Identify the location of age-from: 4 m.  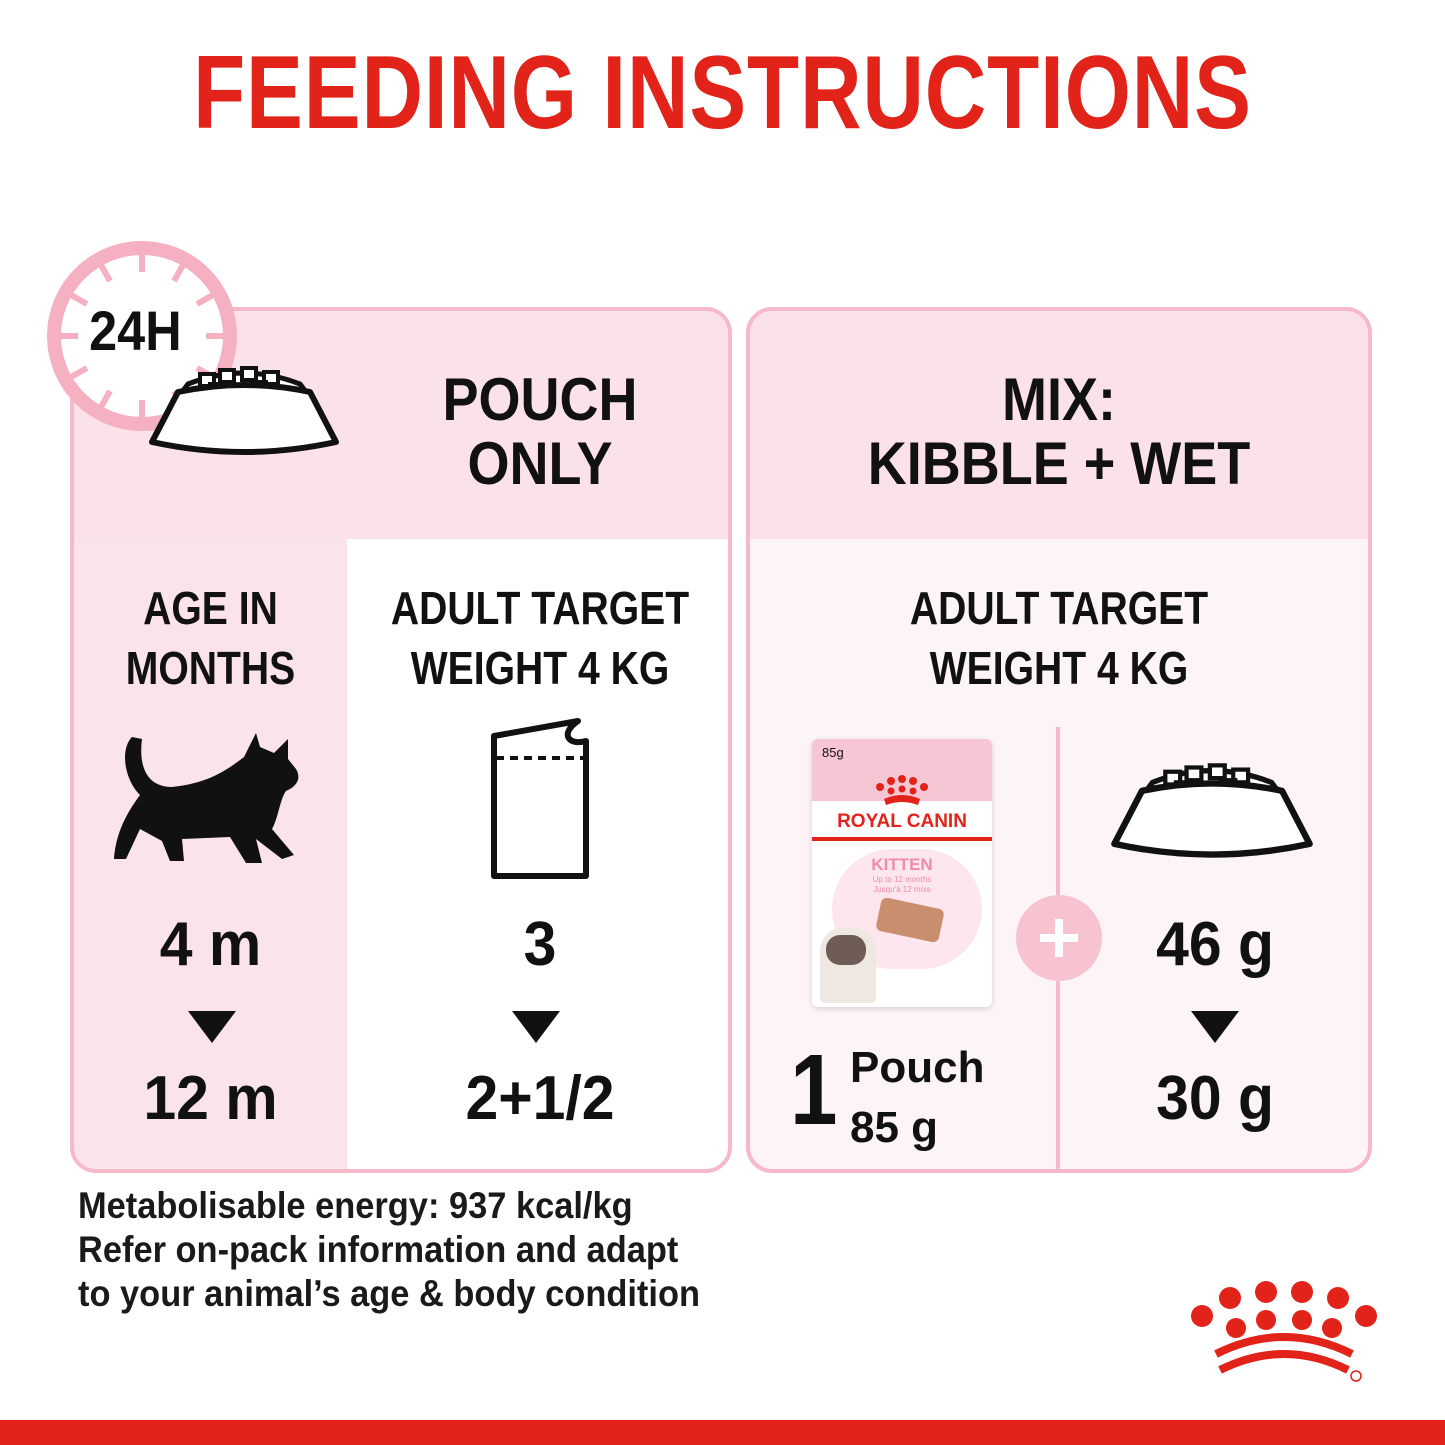
(210, 944).